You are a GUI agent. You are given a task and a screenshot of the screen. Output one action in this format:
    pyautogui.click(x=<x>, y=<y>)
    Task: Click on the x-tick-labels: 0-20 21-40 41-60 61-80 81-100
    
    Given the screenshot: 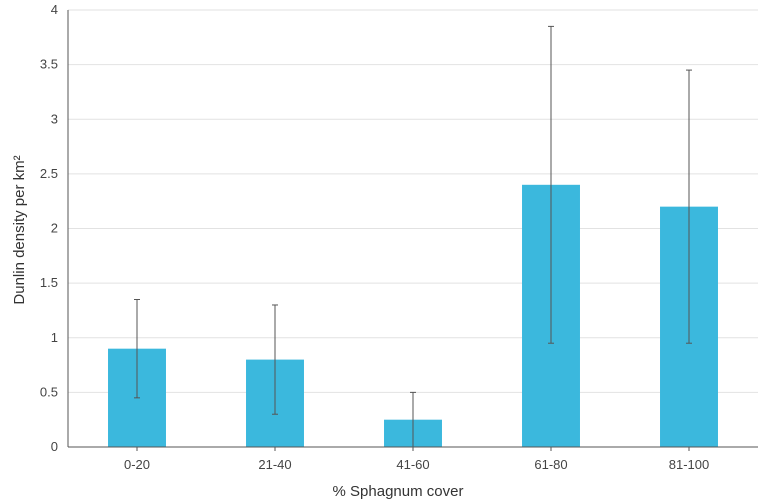 What is the action you would take?
    pyautogui.click(x=416, y=459)
    